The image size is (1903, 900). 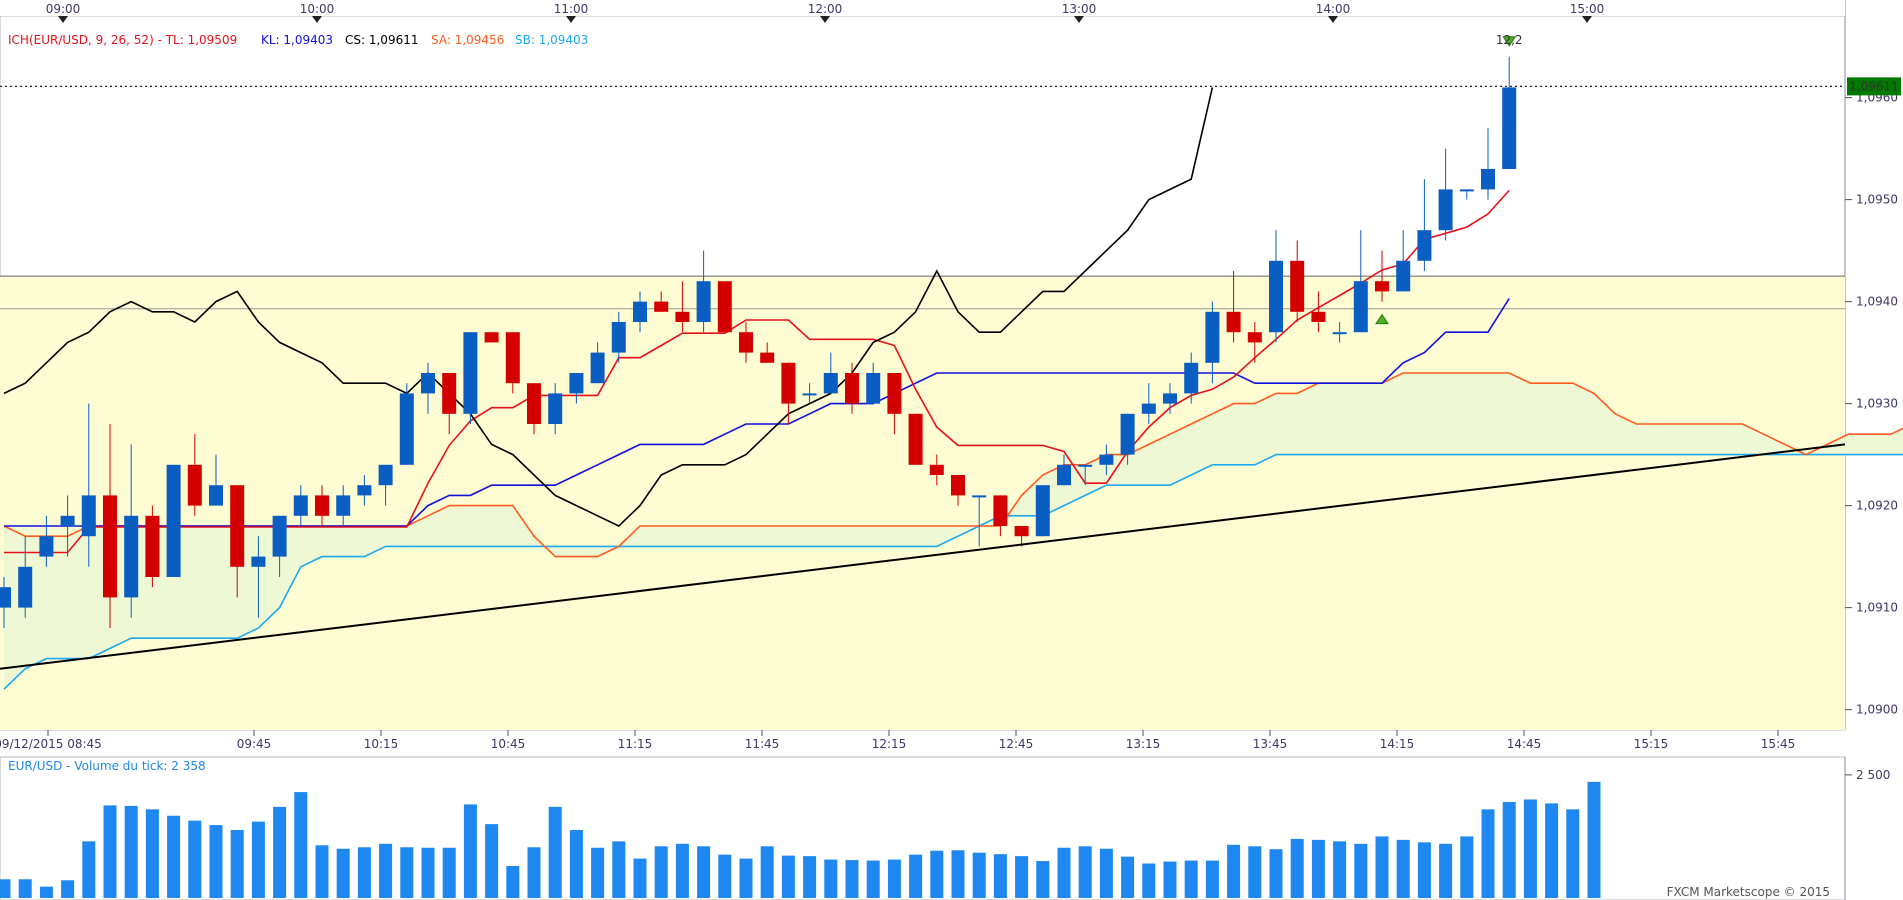 What do you see at coordinates (1382, 319) in the screenshot?
I see `up-arrow-icon` at bounding box center [1382, 319].